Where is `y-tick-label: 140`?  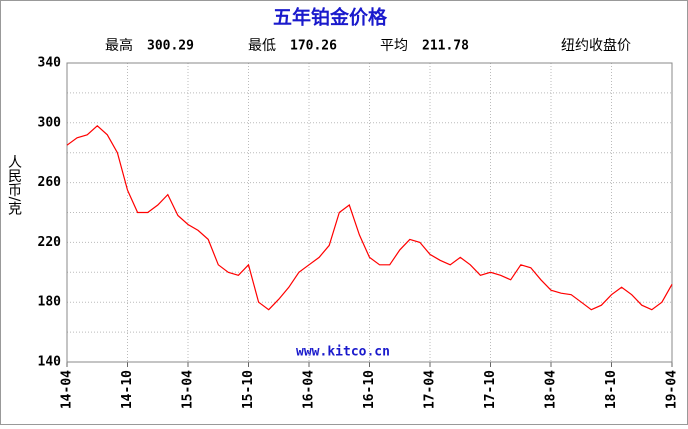
y-tick-label: 140 is located at coordinates (50, 362).